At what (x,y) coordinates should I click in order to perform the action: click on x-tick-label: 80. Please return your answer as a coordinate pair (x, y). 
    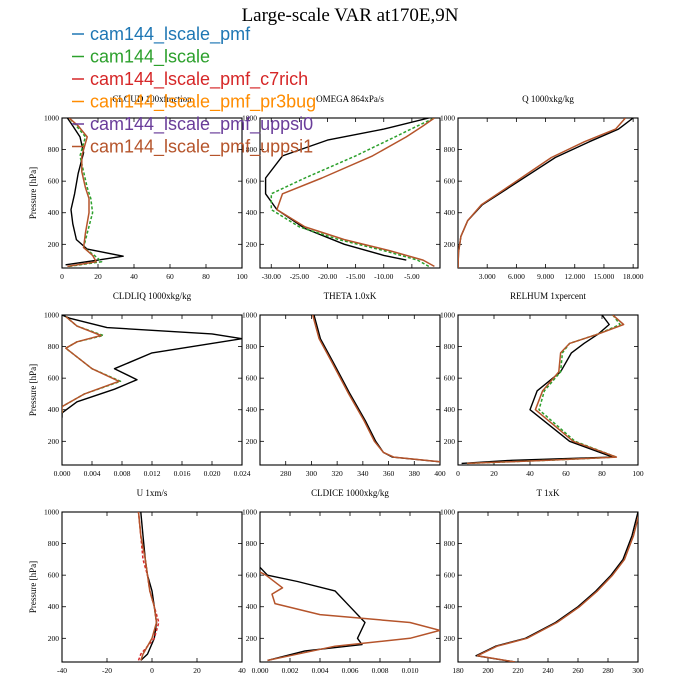
    Looking at the image, I should click on (206, 276).